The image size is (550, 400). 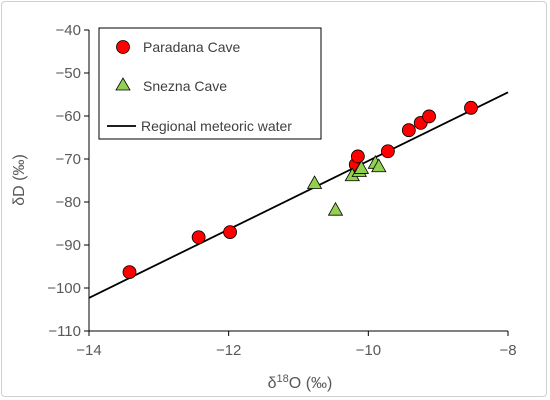 What do you see at coordinates (192, 47) in the screenshot?
I see `legend-label-paradana: Paradana Cave` at bounding box center [192, 47].